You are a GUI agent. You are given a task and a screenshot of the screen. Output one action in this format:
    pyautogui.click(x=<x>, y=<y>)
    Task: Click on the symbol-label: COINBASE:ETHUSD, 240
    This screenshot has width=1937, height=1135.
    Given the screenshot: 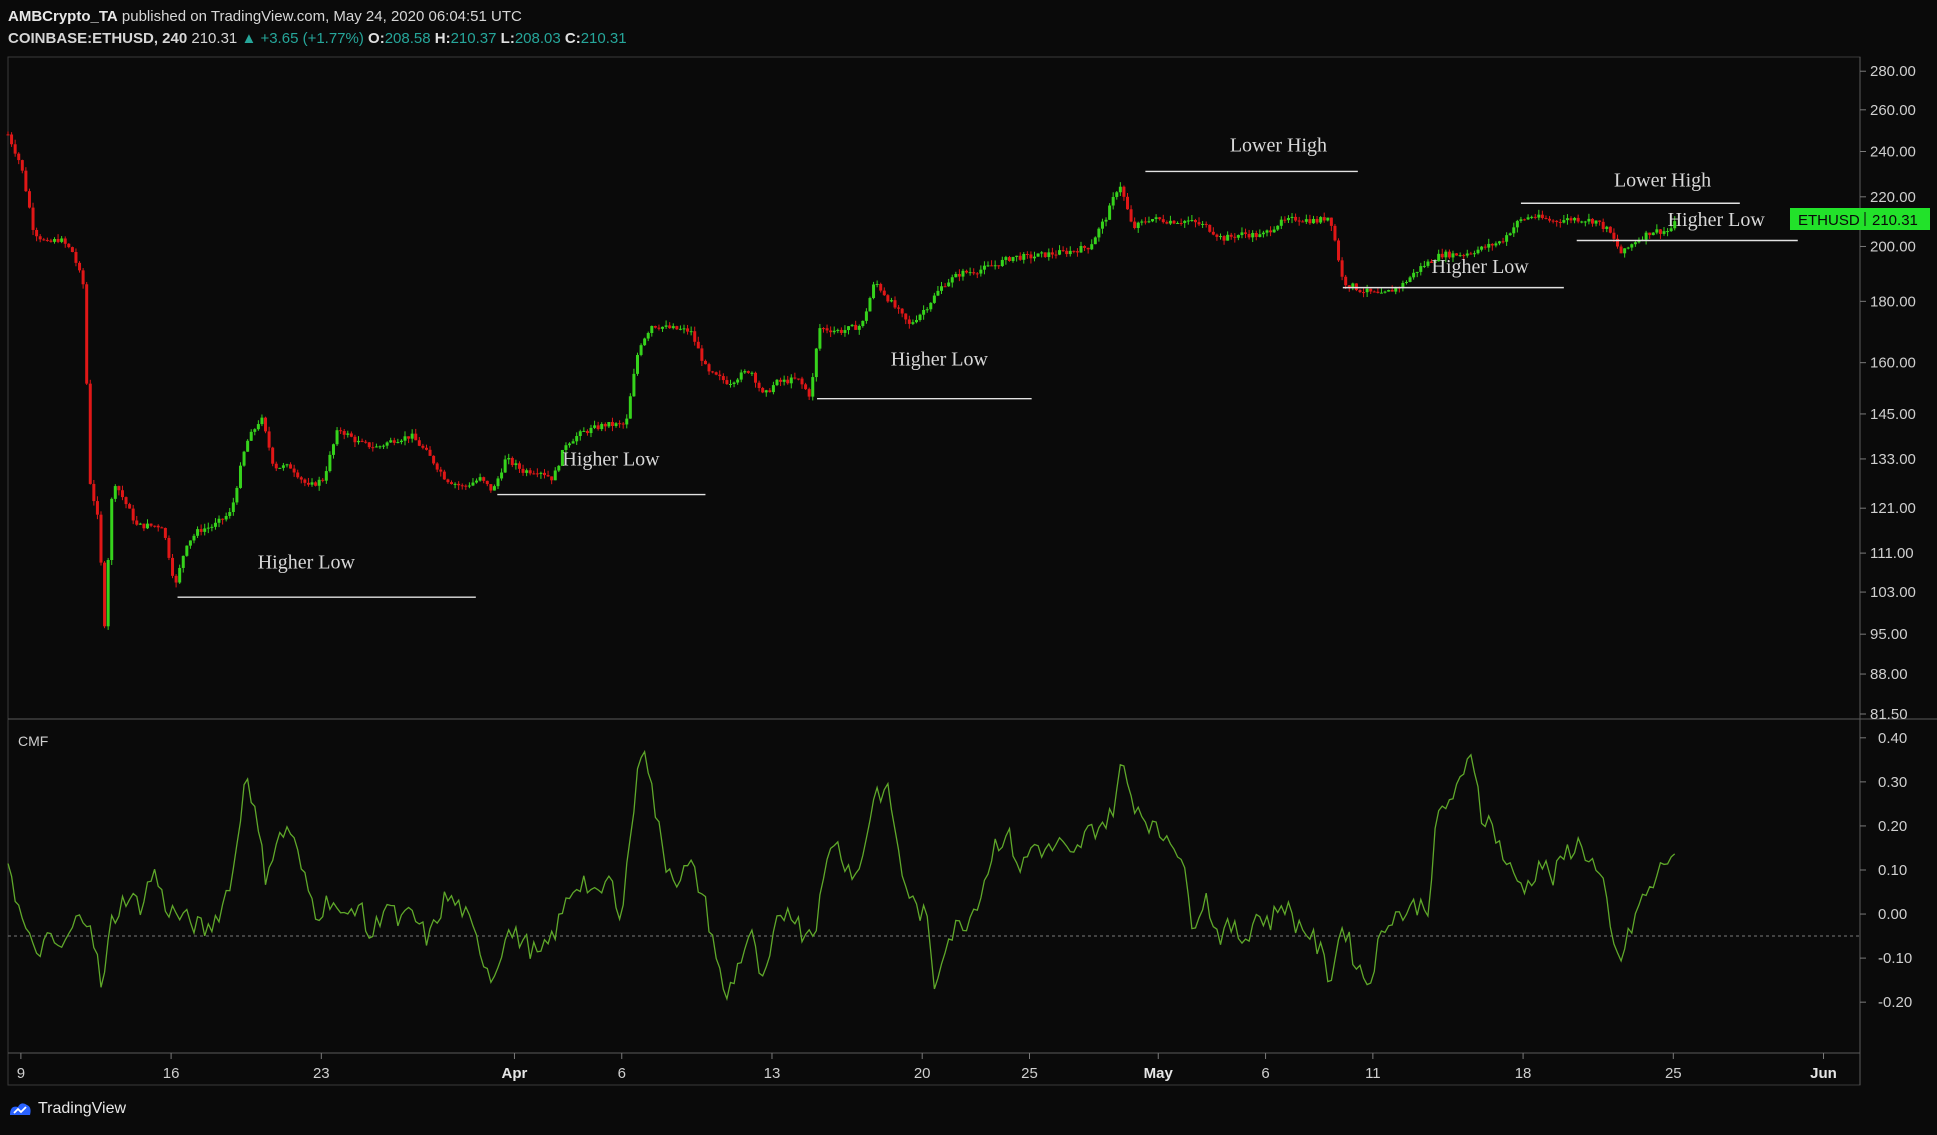 What is the action you would take?
    pyautogui.click(x=98, y=38)
    